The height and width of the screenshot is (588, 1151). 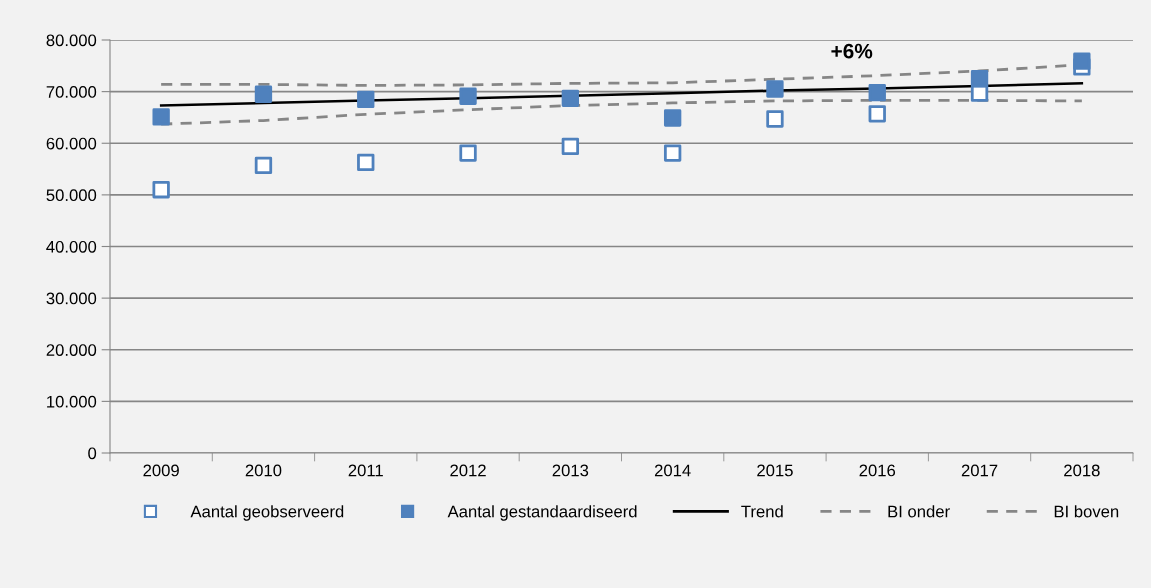 I want to click on x-tick-label: 2017, so click(x=979, y=470).